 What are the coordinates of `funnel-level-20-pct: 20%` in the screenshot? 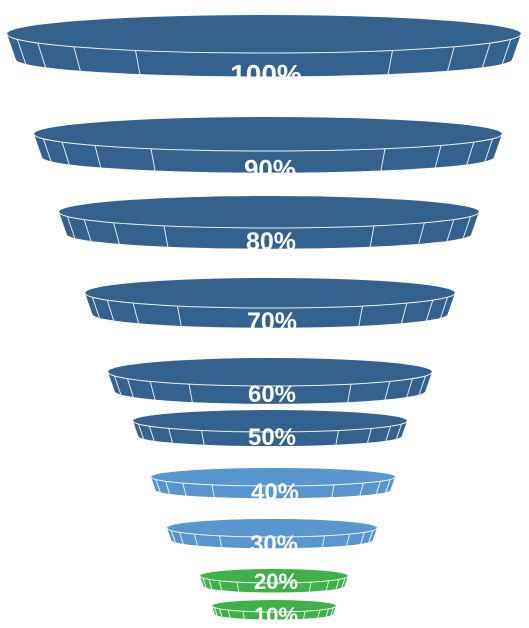 It's located at (274, 581).